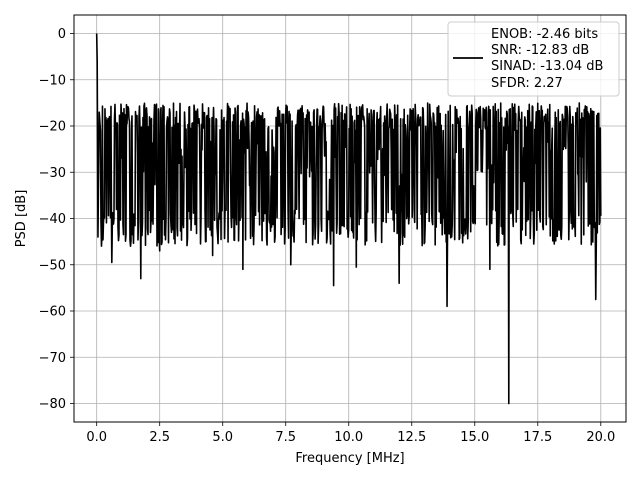 This screenshot has width=640, height=484. Describe the element at coordinates (52, 312) in the screenshot. I see `y-tick-label: −60` at that location.